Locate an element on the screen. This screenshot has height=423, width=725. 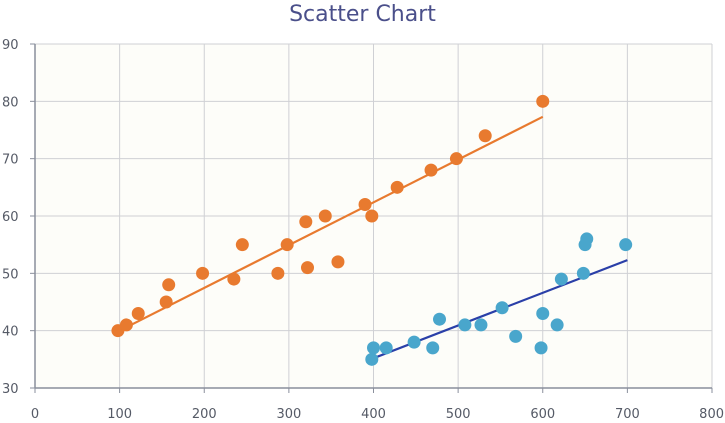
x-tick-label: 600 is located at coordinates (542, 414).